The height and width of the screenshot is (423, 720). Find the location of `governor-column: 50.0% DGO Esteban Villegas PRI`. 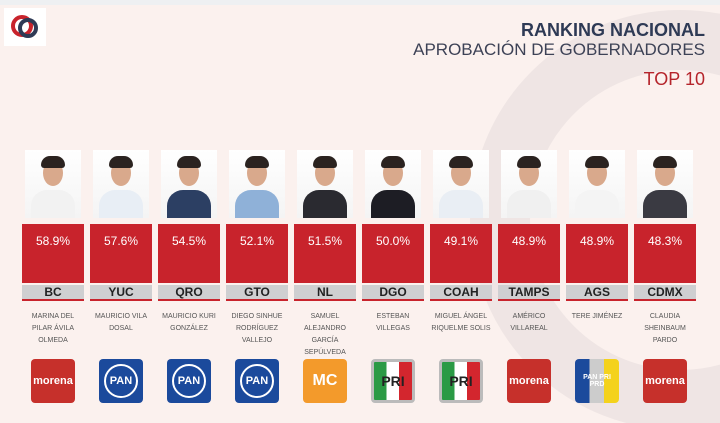

governor-column: 50.0% DGO Esteban Villegas PRI is located at coordinates (393, 276).